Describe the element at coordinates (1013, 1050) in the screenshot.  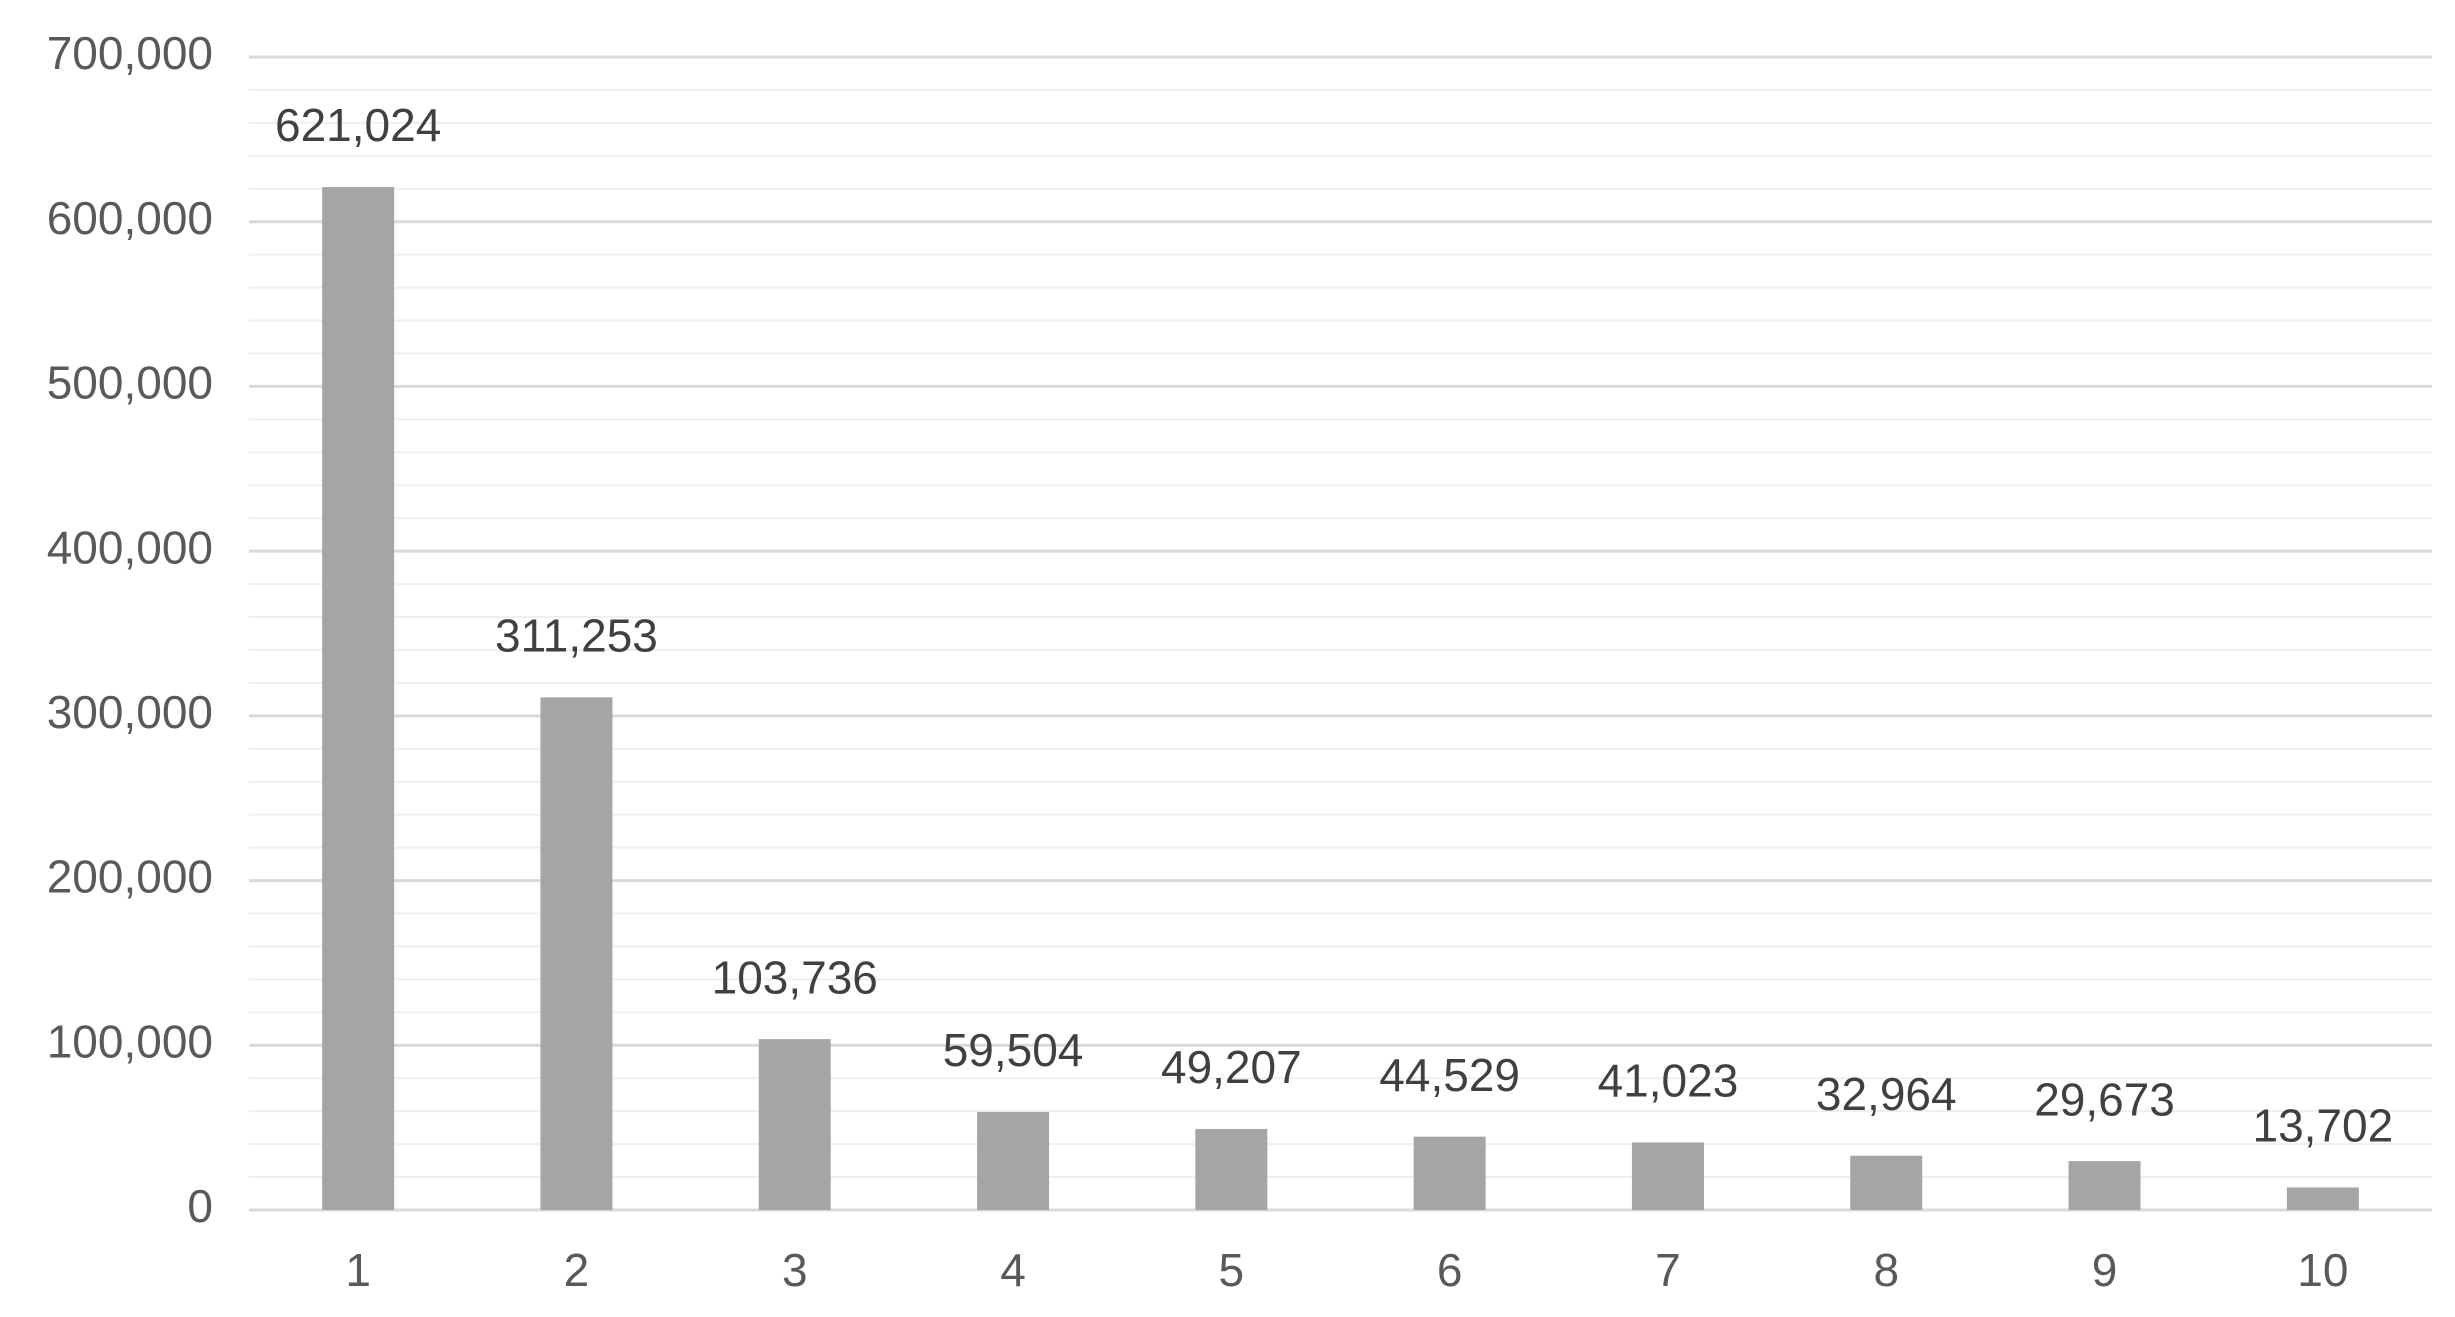
I see `data-label: 59,504` at that location.